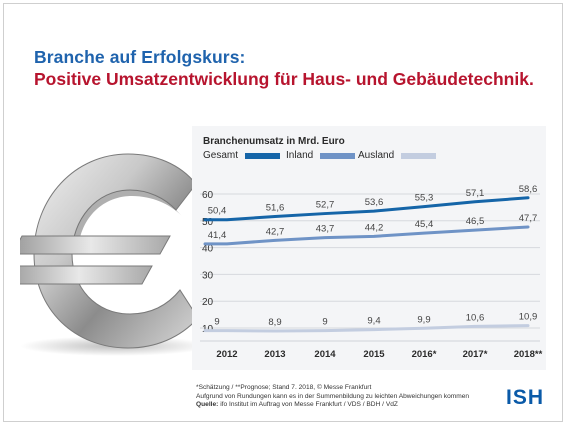 The width and height of the screenshot is (568, 427). Describe the element at coordinates (140, 57) in the screenshot. I see `headline-line-1: Branche auf Erfolgskurs:` at that location.